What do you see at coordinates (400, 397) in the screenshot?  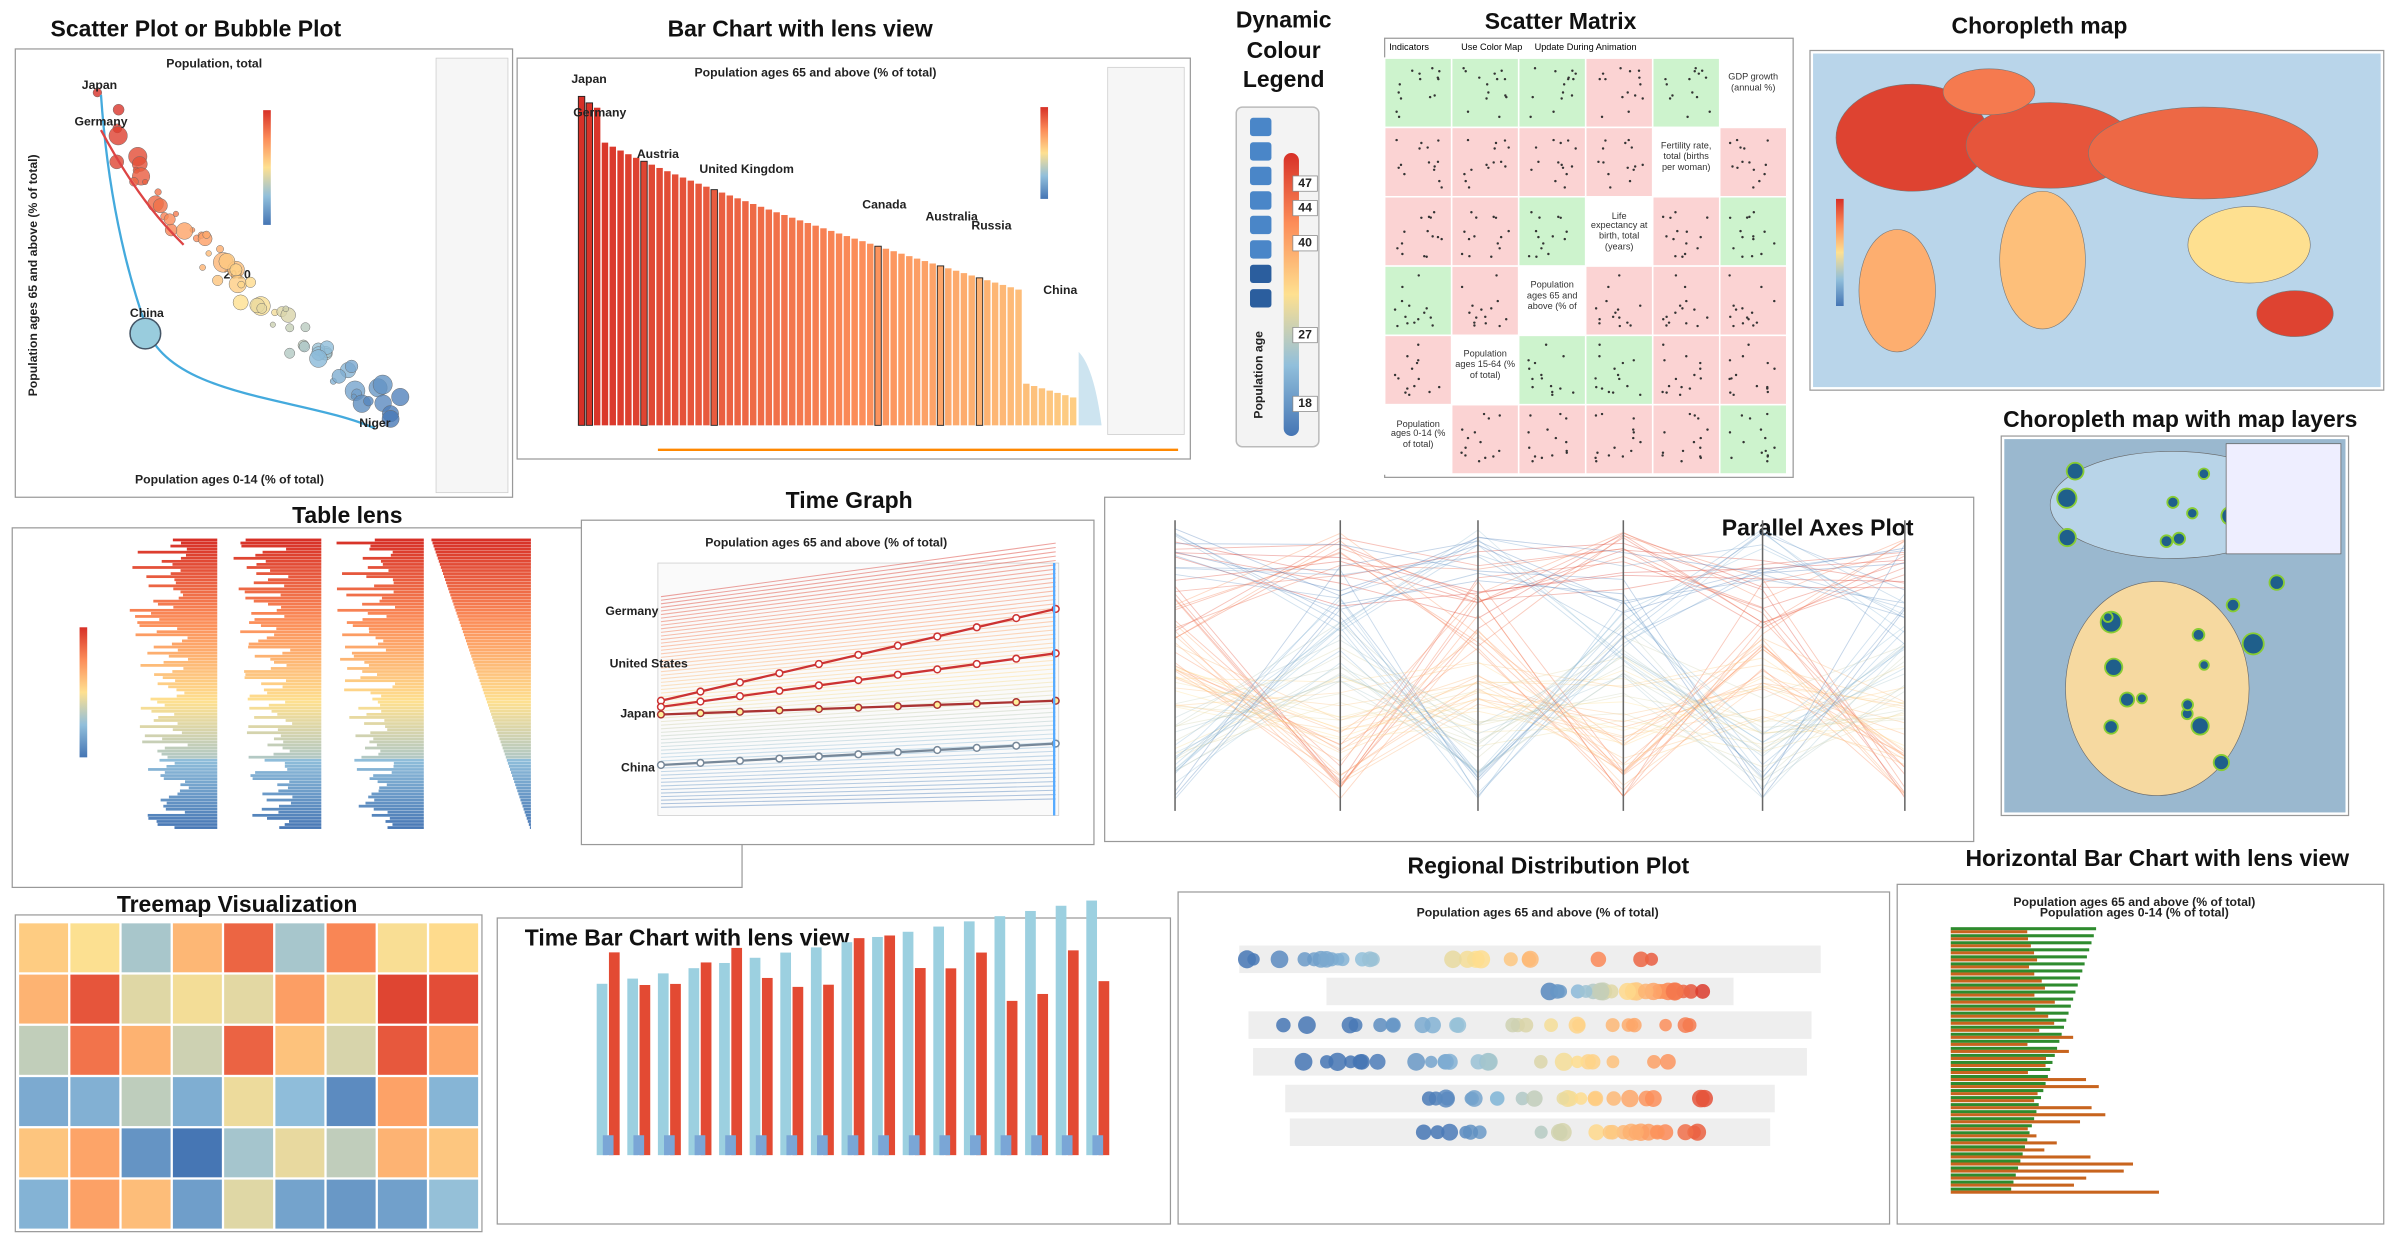 I see `bubble` at bounding box center [400, 397].